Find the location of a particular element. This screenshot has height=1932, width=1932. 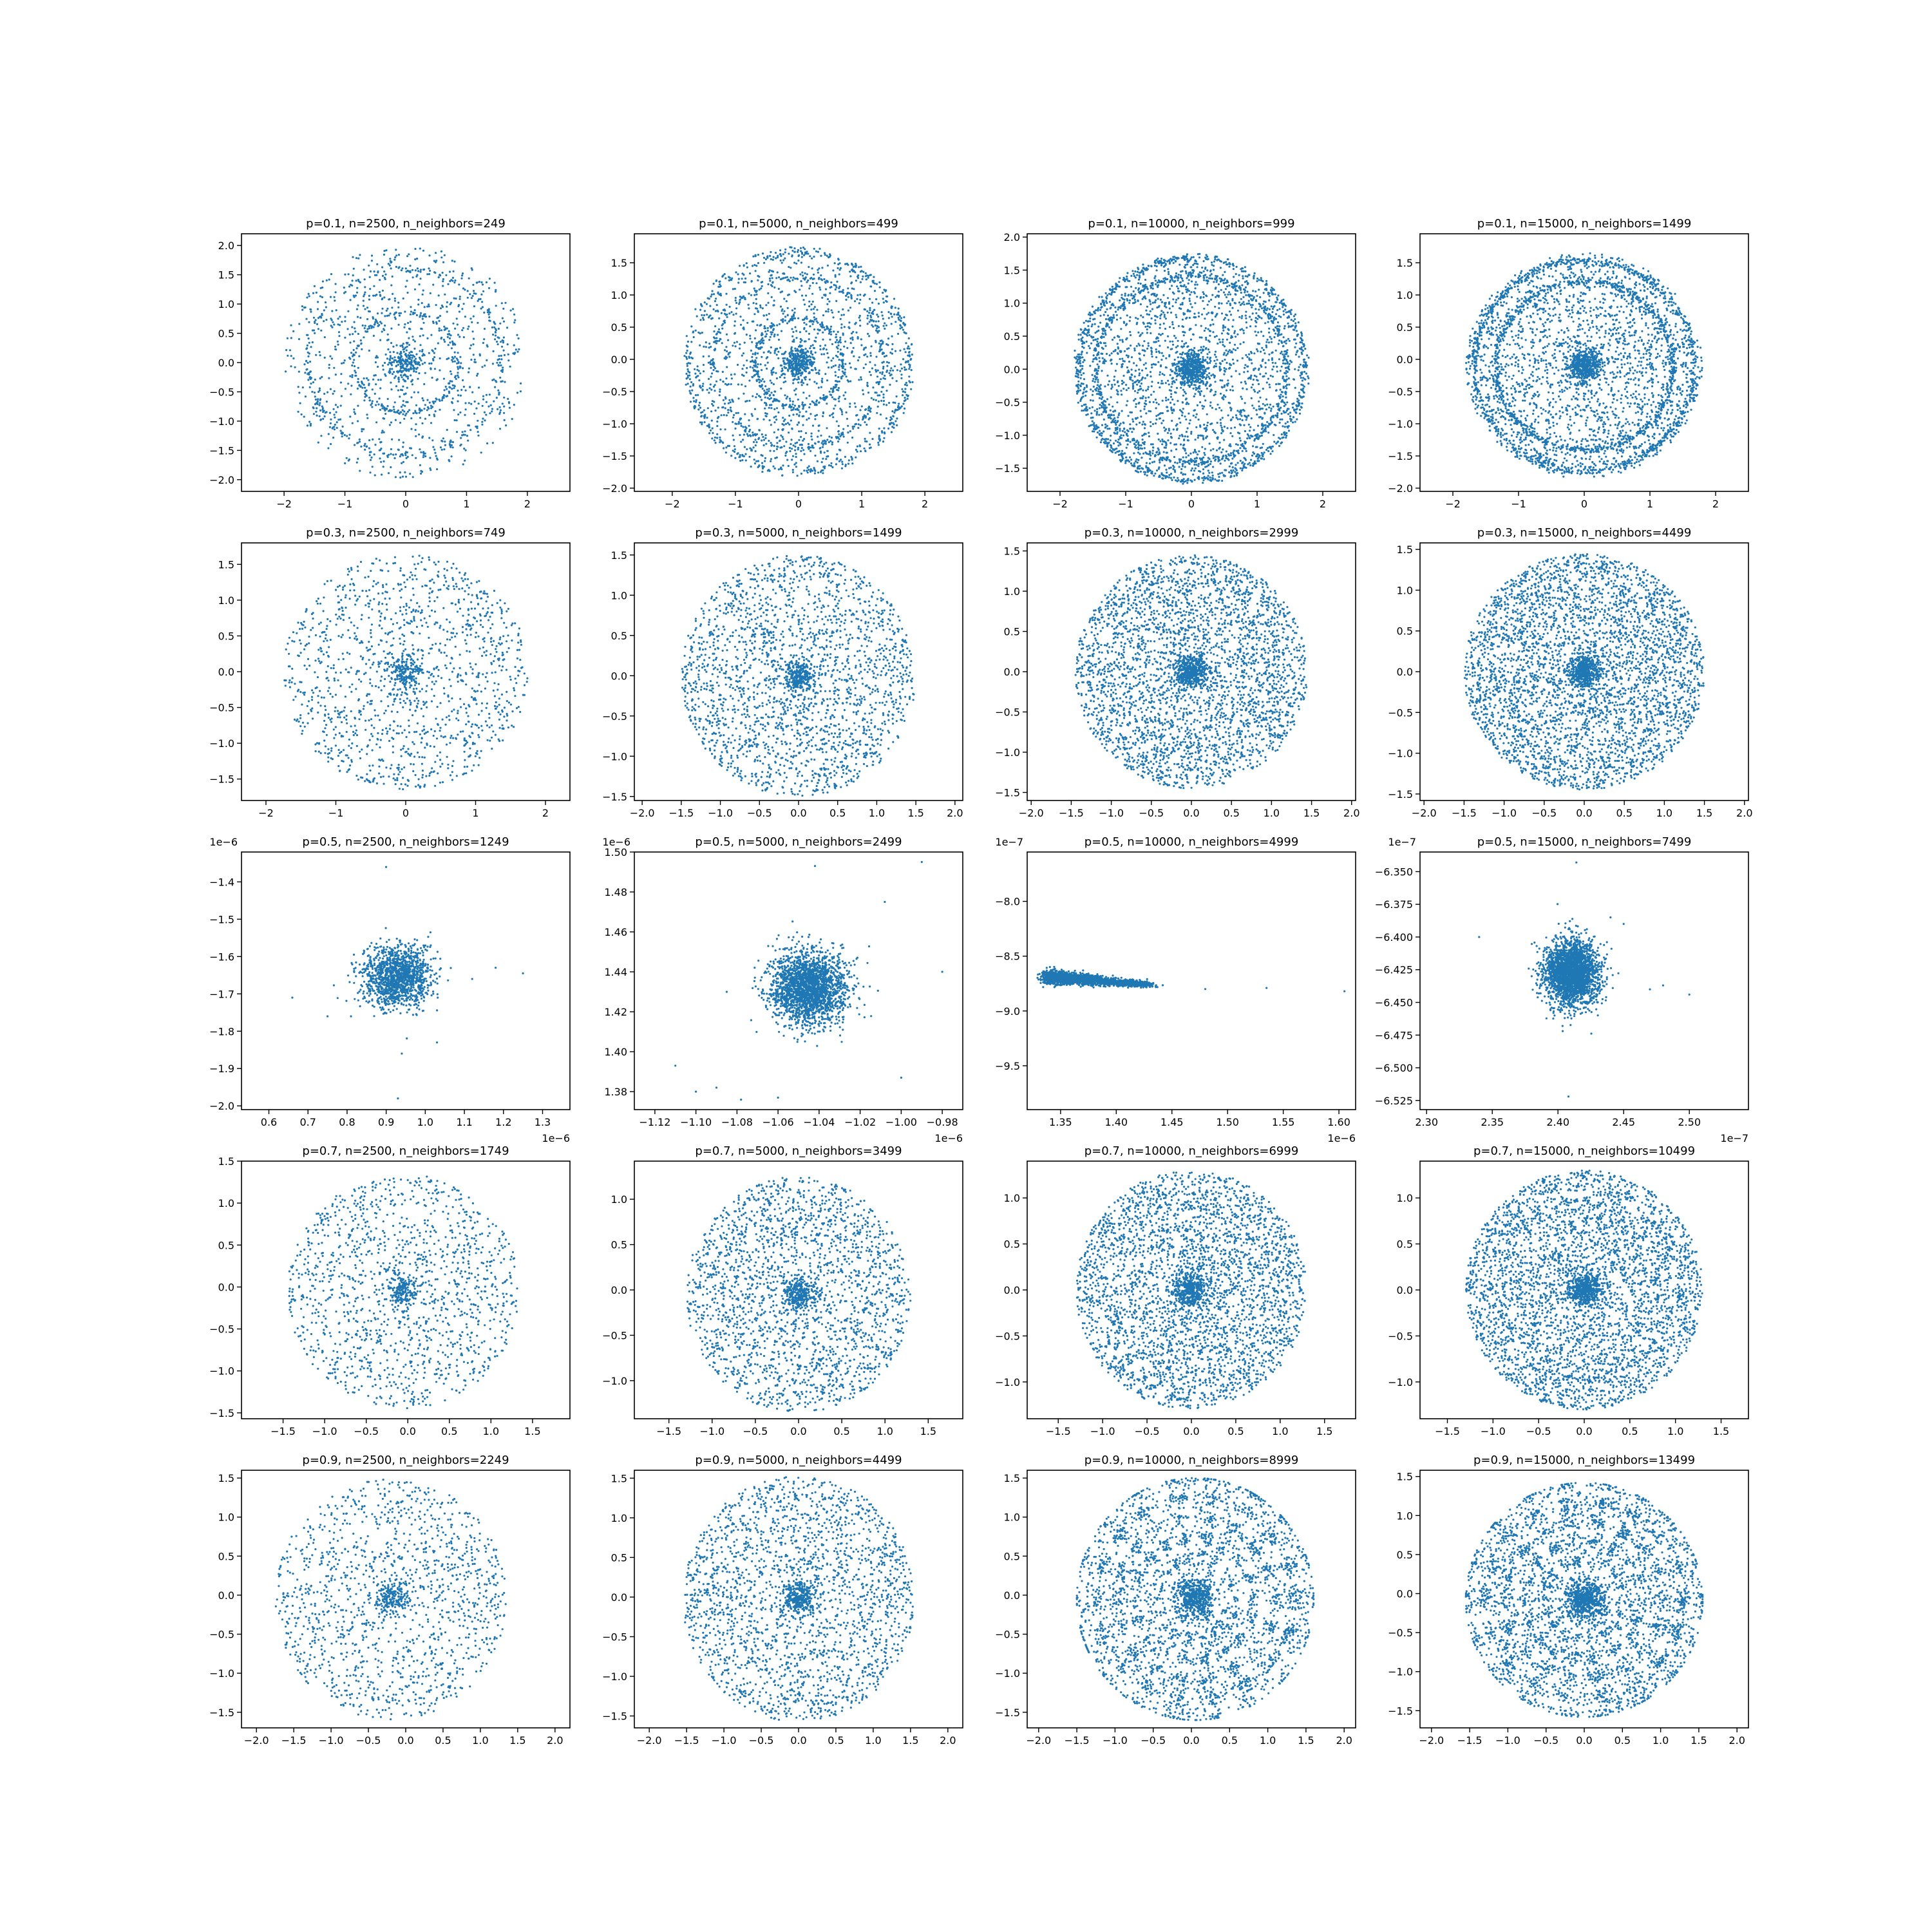

y-tick-label: 2.0 is located at coordinates (226, 246).